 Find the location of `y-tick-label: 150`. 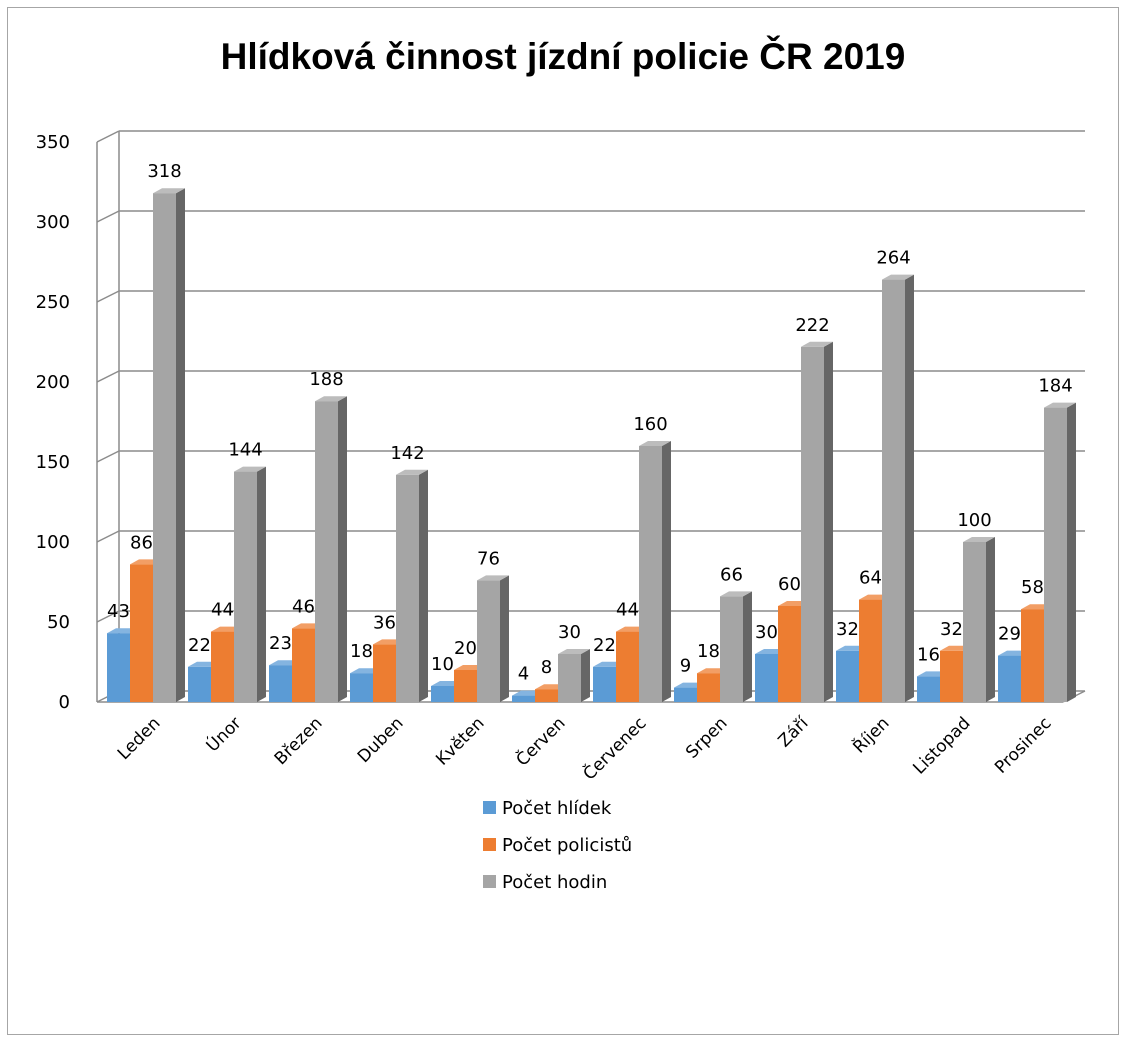

y-tick-label: 150 is located at coordinates (53, 462).